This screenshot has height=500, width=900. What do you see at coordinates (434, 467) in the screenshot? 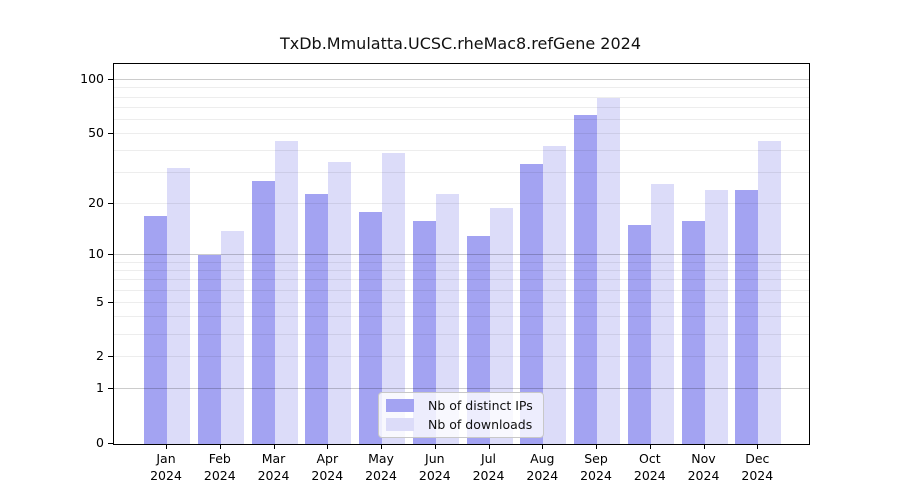
I see `x-tick-label-jun: Jun 2024` at bounding box center [434, 467].